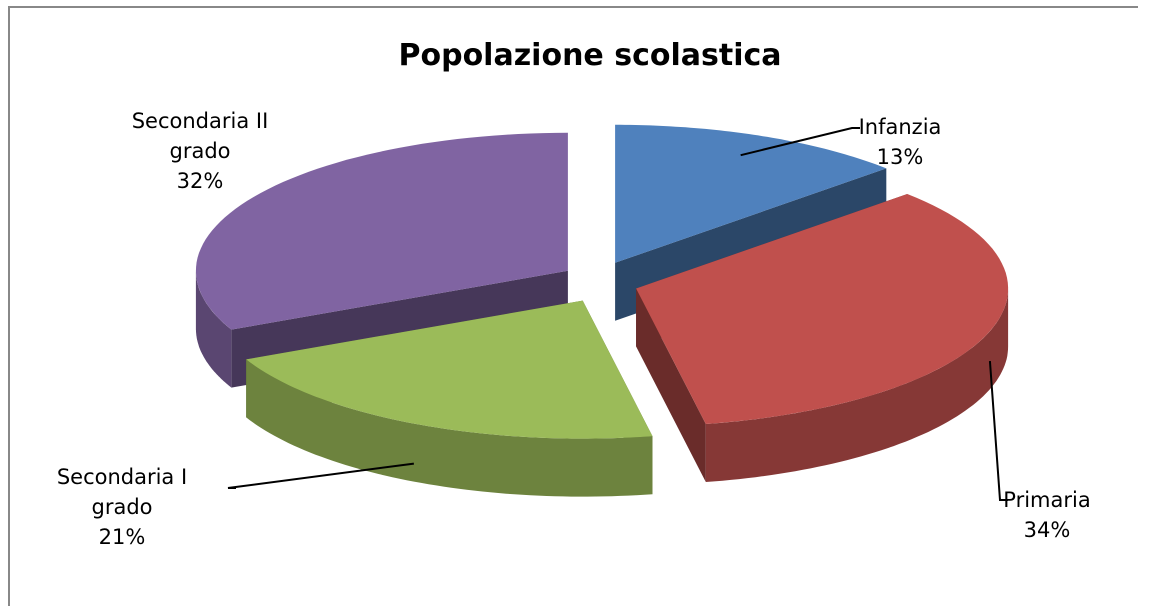  I want to click on label-group: Primaria 34%, so click(1047, 515).